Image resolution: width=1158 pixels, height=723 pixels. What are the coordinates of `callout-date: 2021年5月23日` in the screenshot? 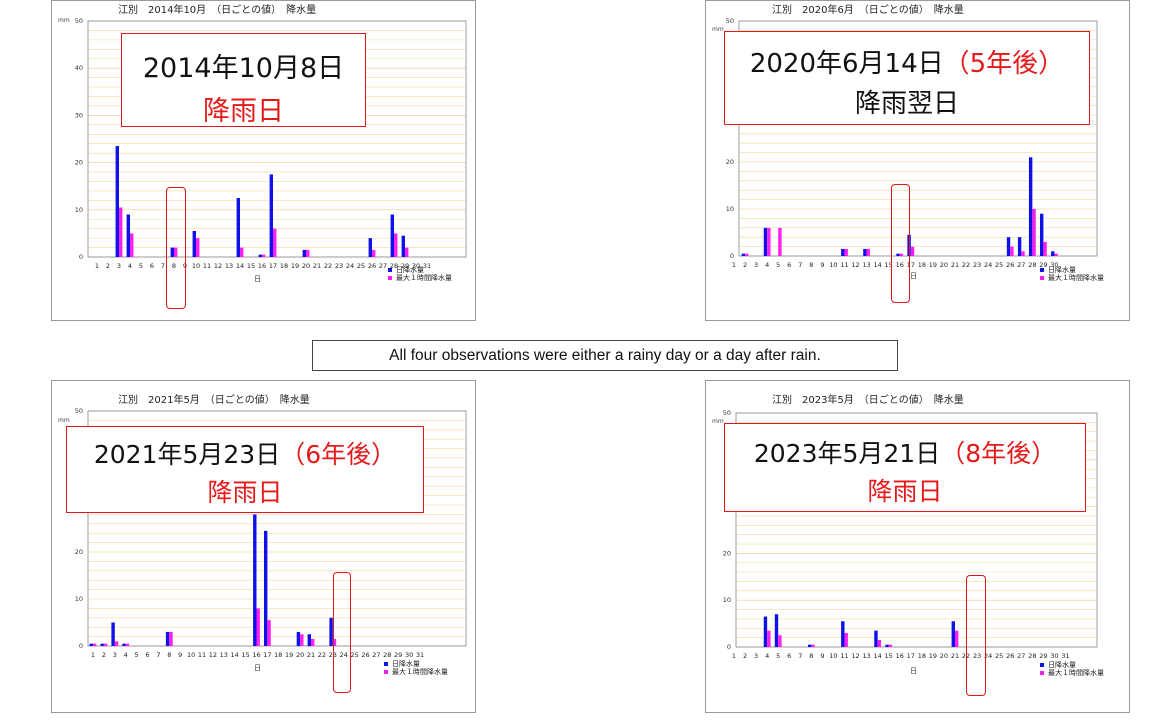 It's located at (187, 454).